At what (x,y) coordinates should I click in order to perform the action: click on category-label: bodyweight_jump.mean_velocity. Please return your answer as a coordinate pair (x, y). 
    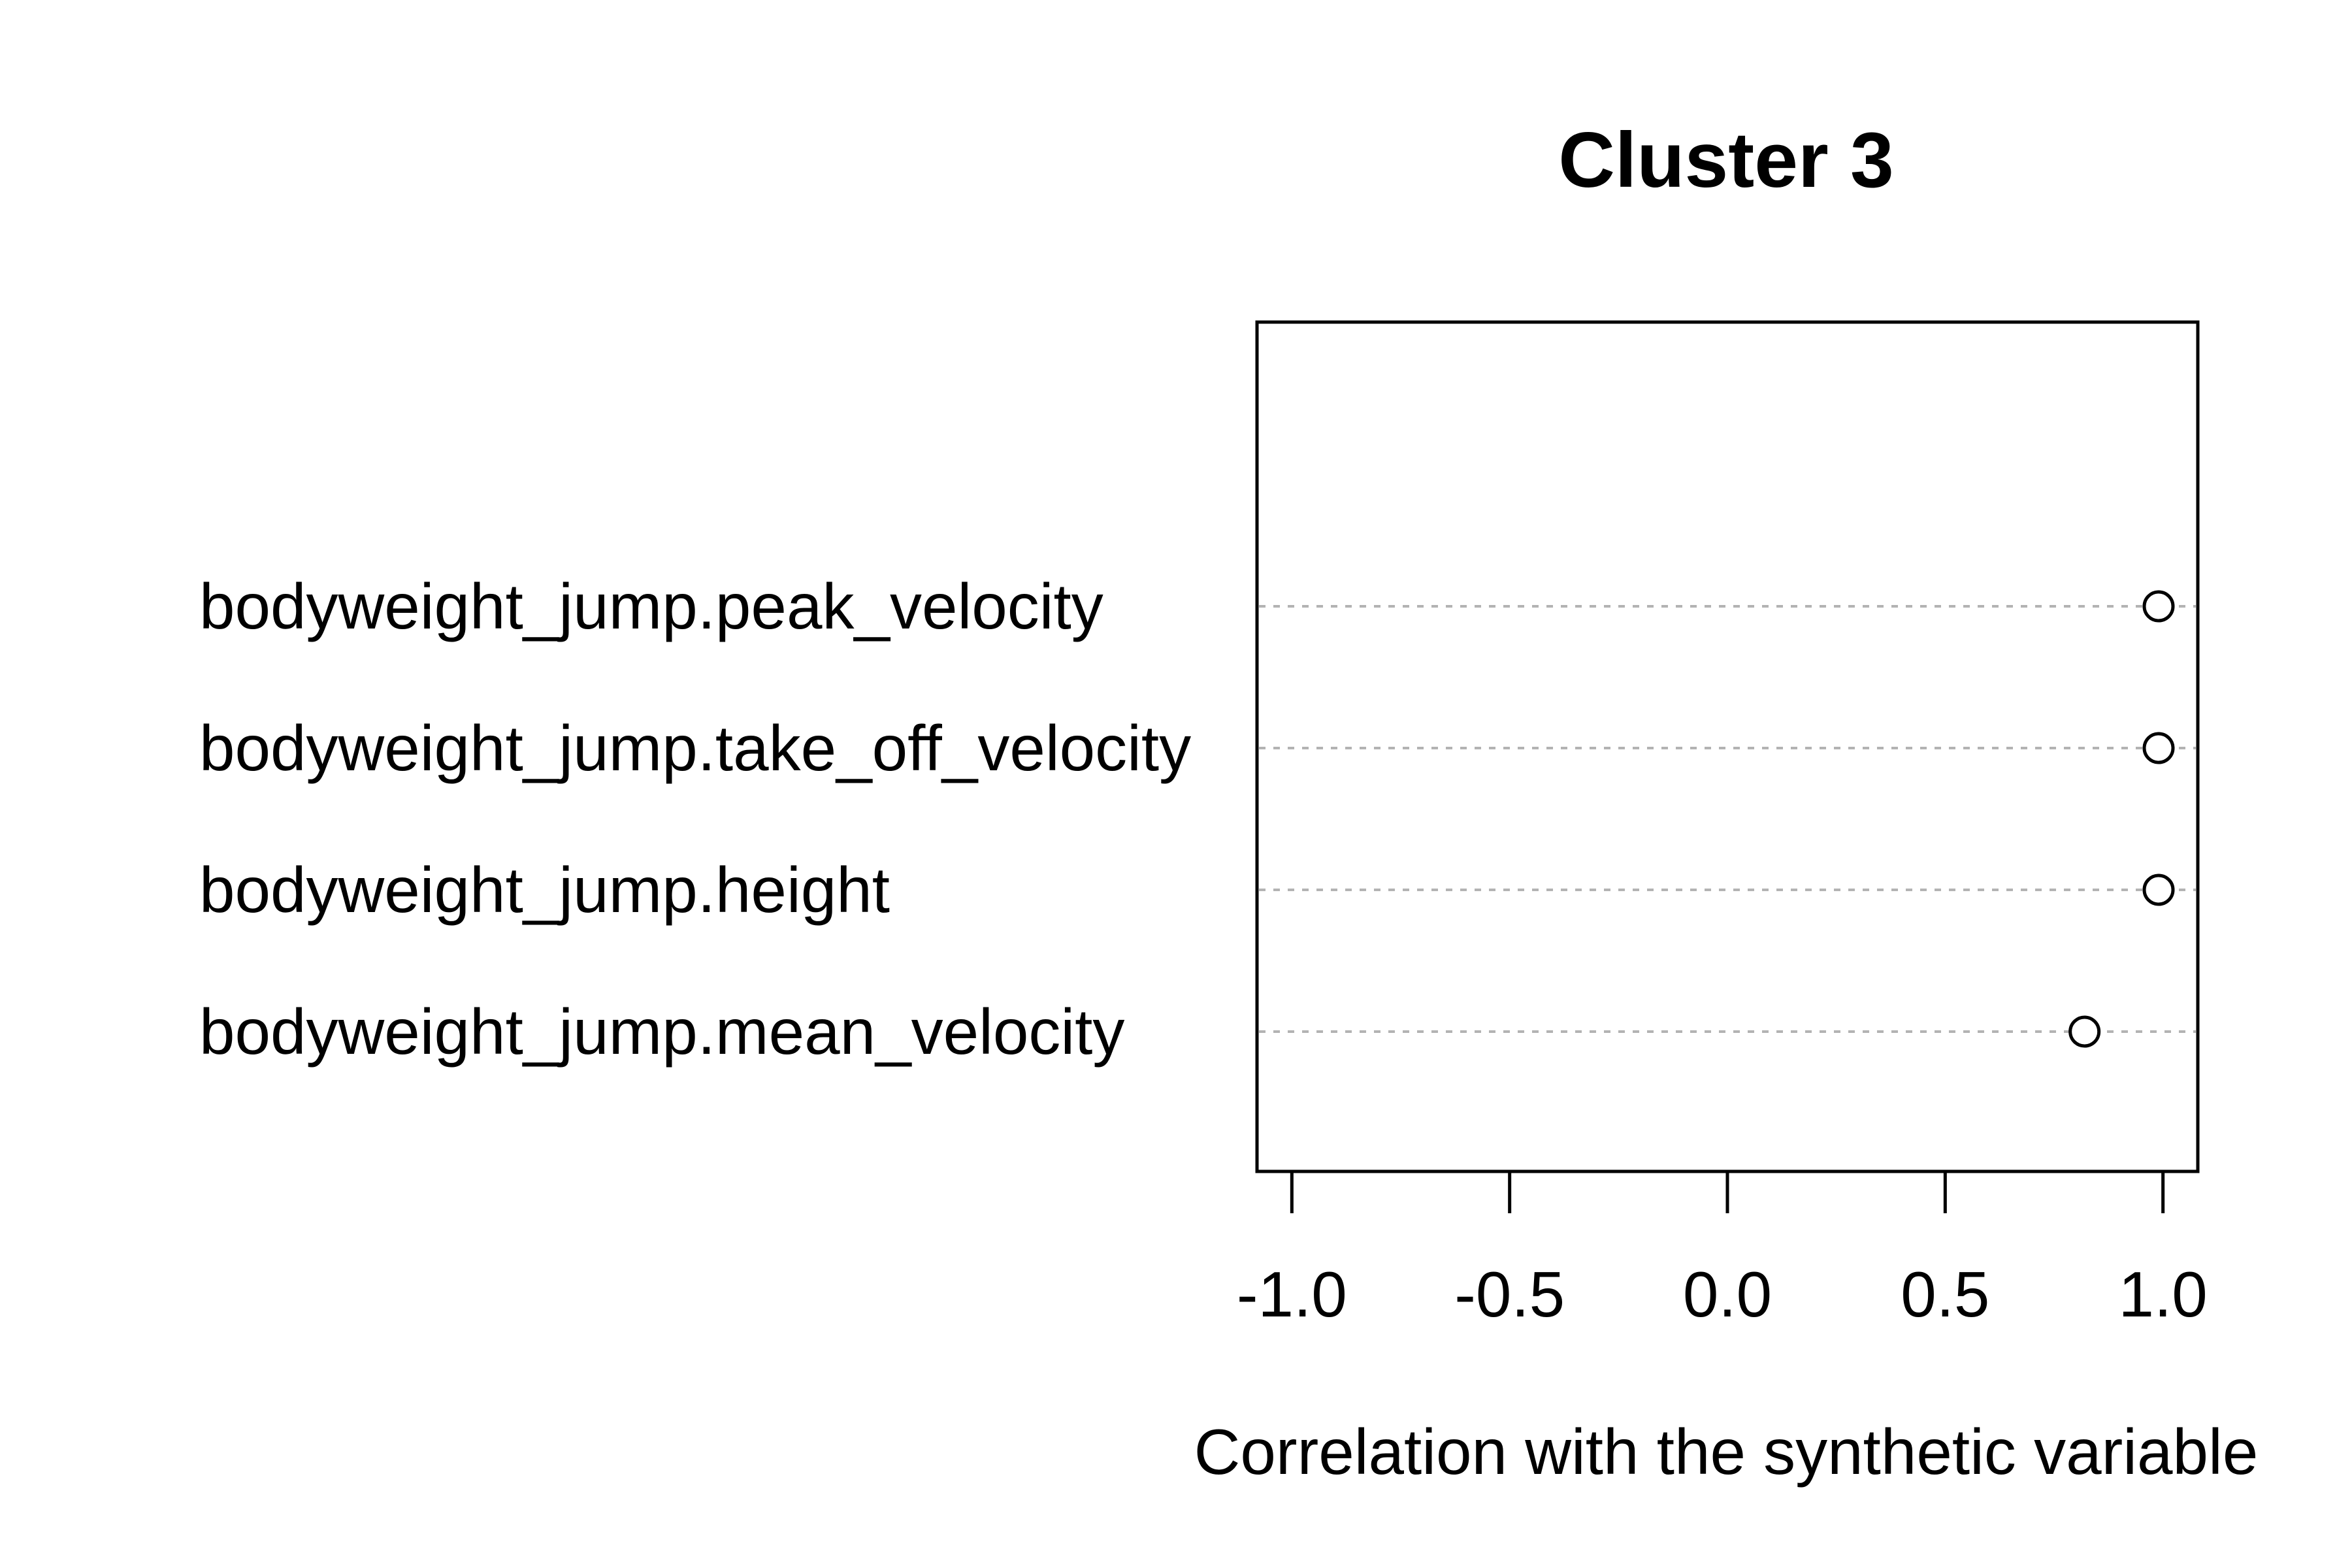
    Looking at the image, I should click on (661, 1032).